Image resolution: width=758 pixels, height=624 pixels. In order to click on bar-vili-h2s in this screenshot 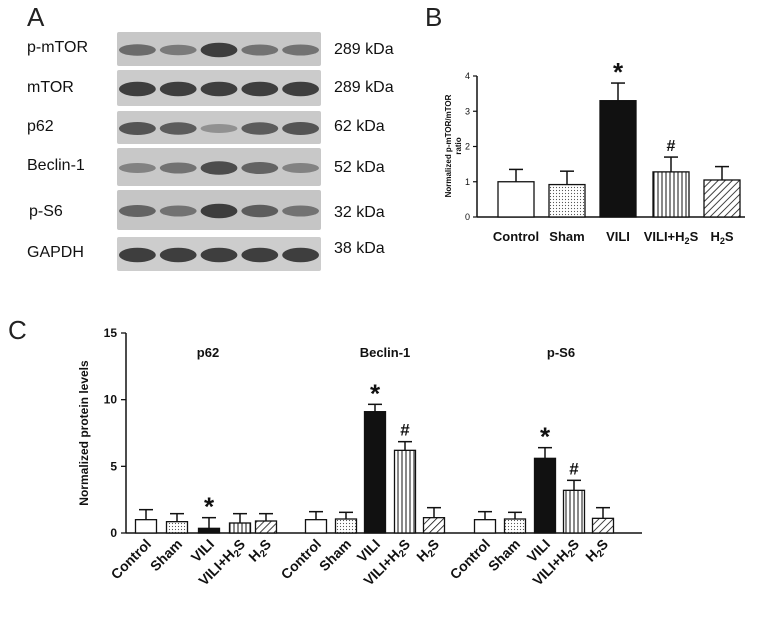, I will do `click(671, 194)`.